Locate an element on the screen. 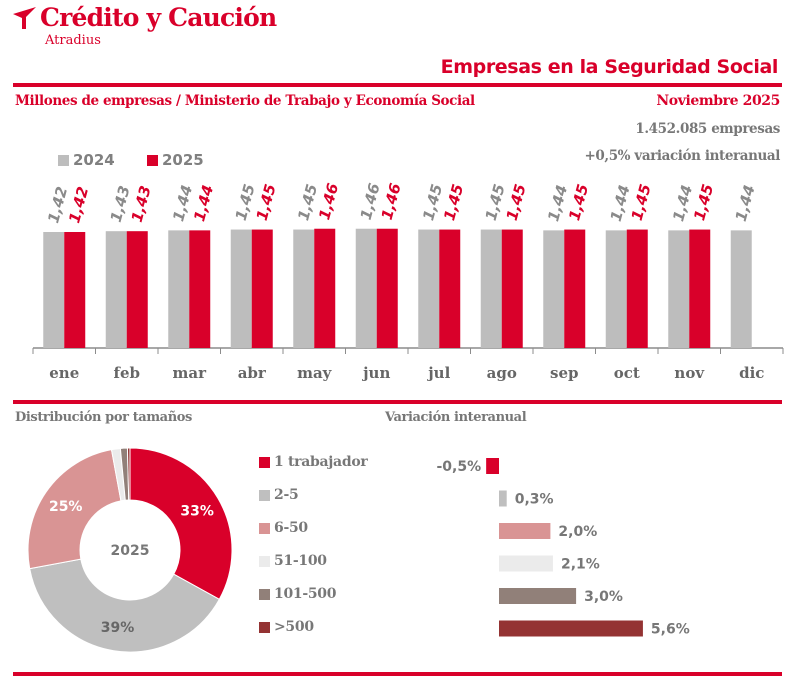  legend-label: 51-100 is located at coordinates (300, 561).